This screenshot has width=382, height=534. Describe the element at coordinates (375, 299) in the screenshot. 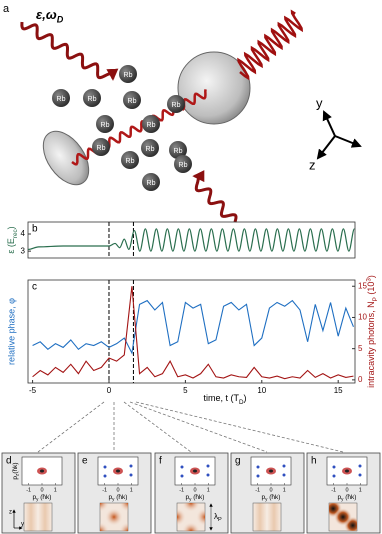

I see `text-part: P` at that location.